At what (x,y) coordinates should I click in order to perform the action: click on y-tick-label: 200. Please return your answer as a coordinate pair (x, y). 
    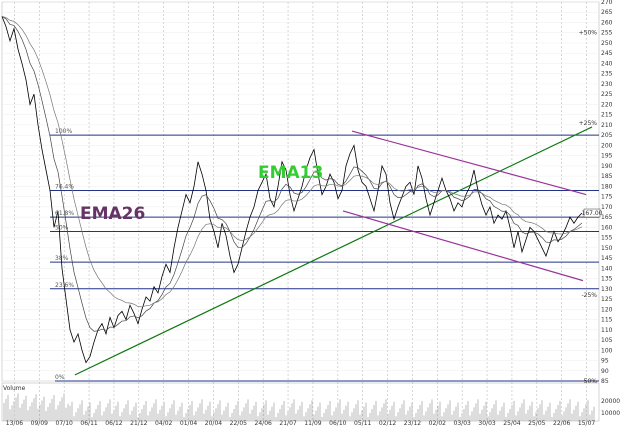
    Looking at the image, I should click on (607, 145).